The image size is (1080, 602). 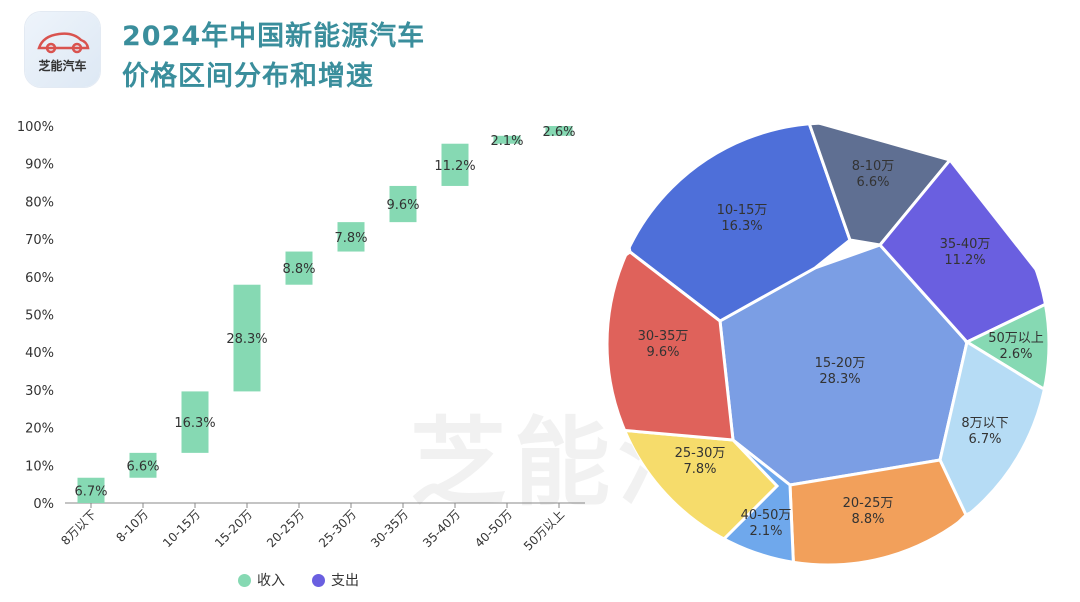 I want to click on slice-label: 50万以上, so click(x=1016, y=338).